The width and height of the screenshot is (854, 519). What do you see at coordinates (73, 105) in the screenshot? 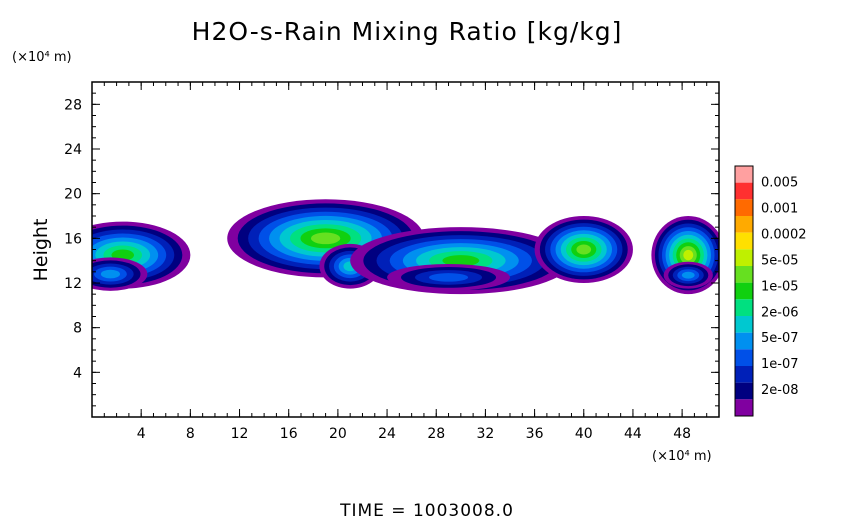
I see `y-tick-label: 28` at bounding box center [73, 105].